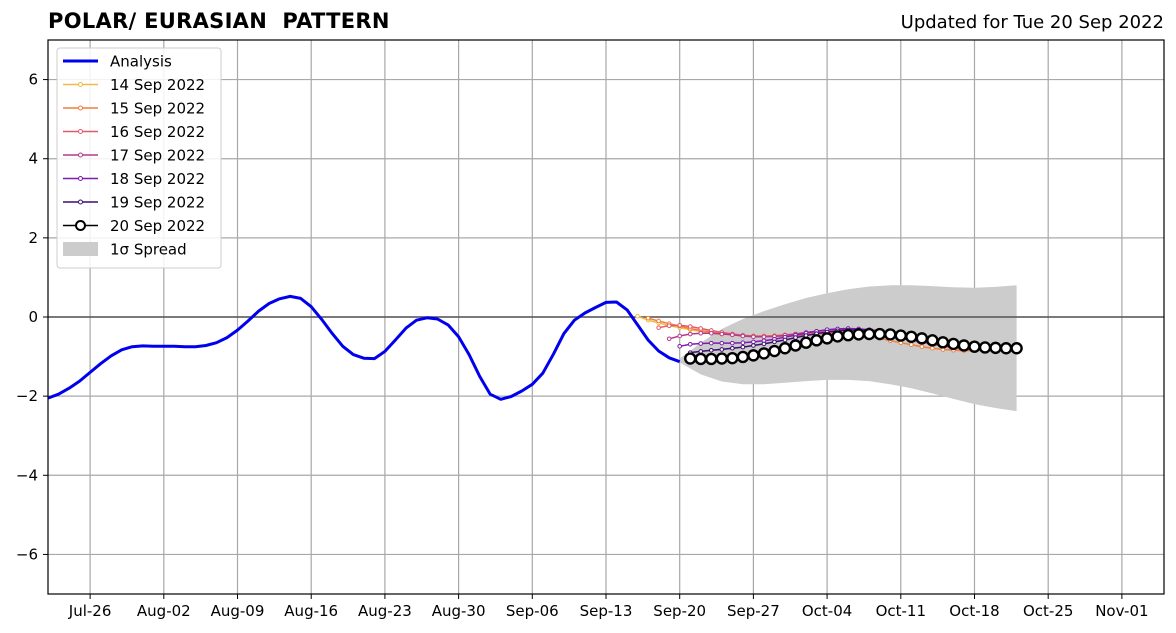 This screenshot has width=1176, height=633. What do you see at coordinates (80, 202) in the screenshot?
I see `legend-item-19-sep-2022-marker` at bounding box center [80, 202].